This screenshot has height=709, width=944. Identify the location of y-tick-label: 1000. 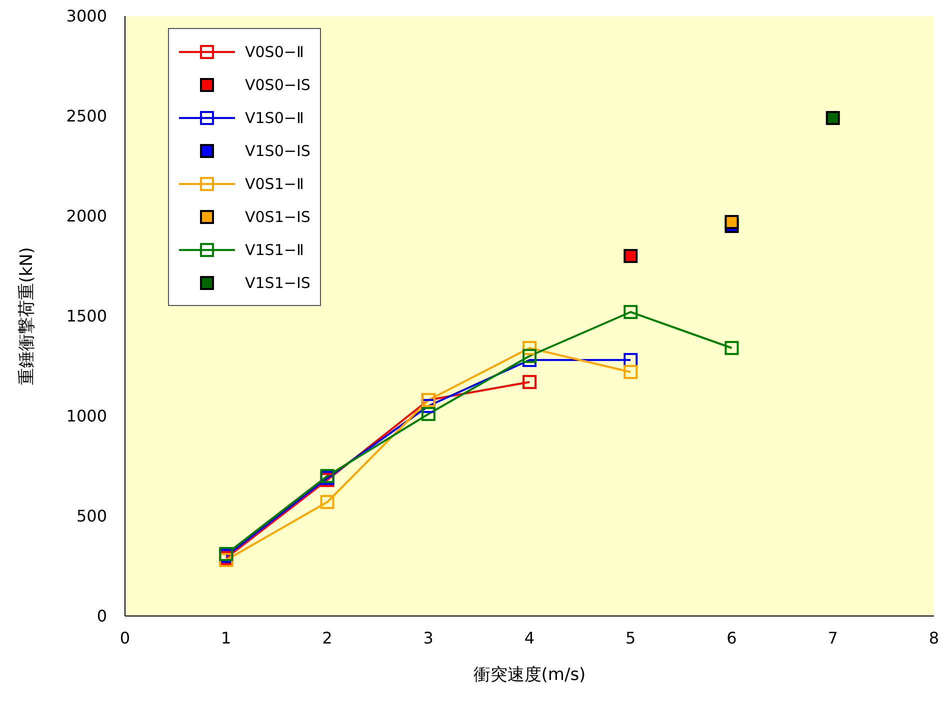
(86, 416).